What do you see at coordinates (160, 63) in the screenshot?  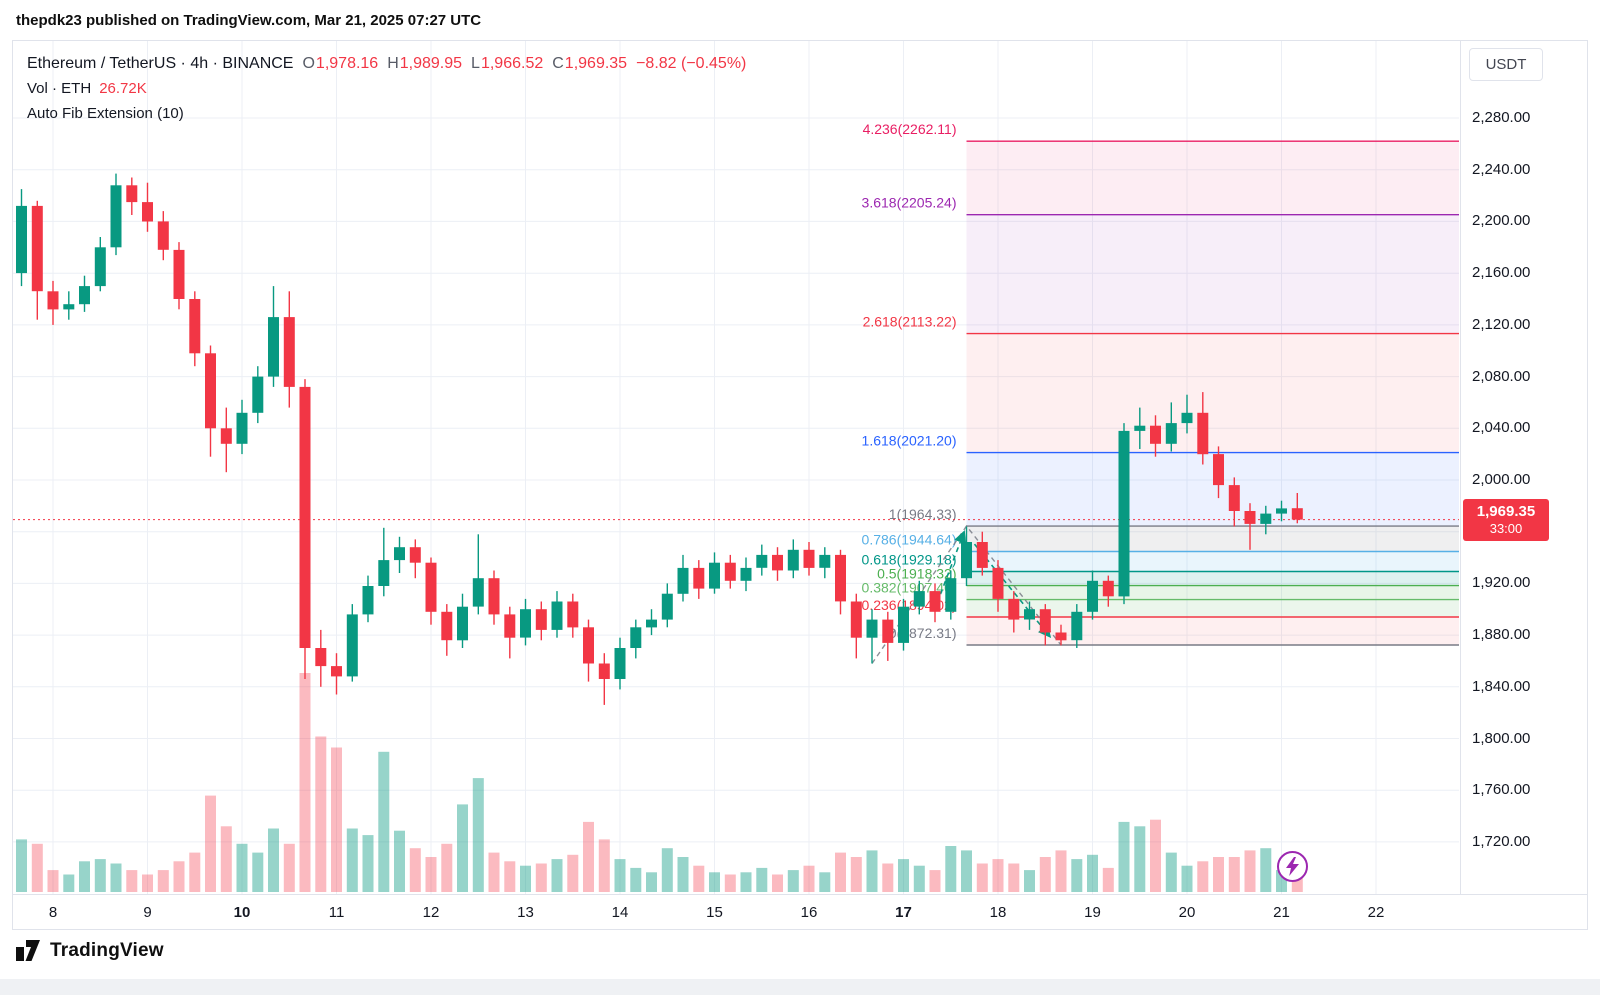 I see `symbol-title: Ethereum / TetherUS · 4h · BINANCE` at bounding box center [160, 63].